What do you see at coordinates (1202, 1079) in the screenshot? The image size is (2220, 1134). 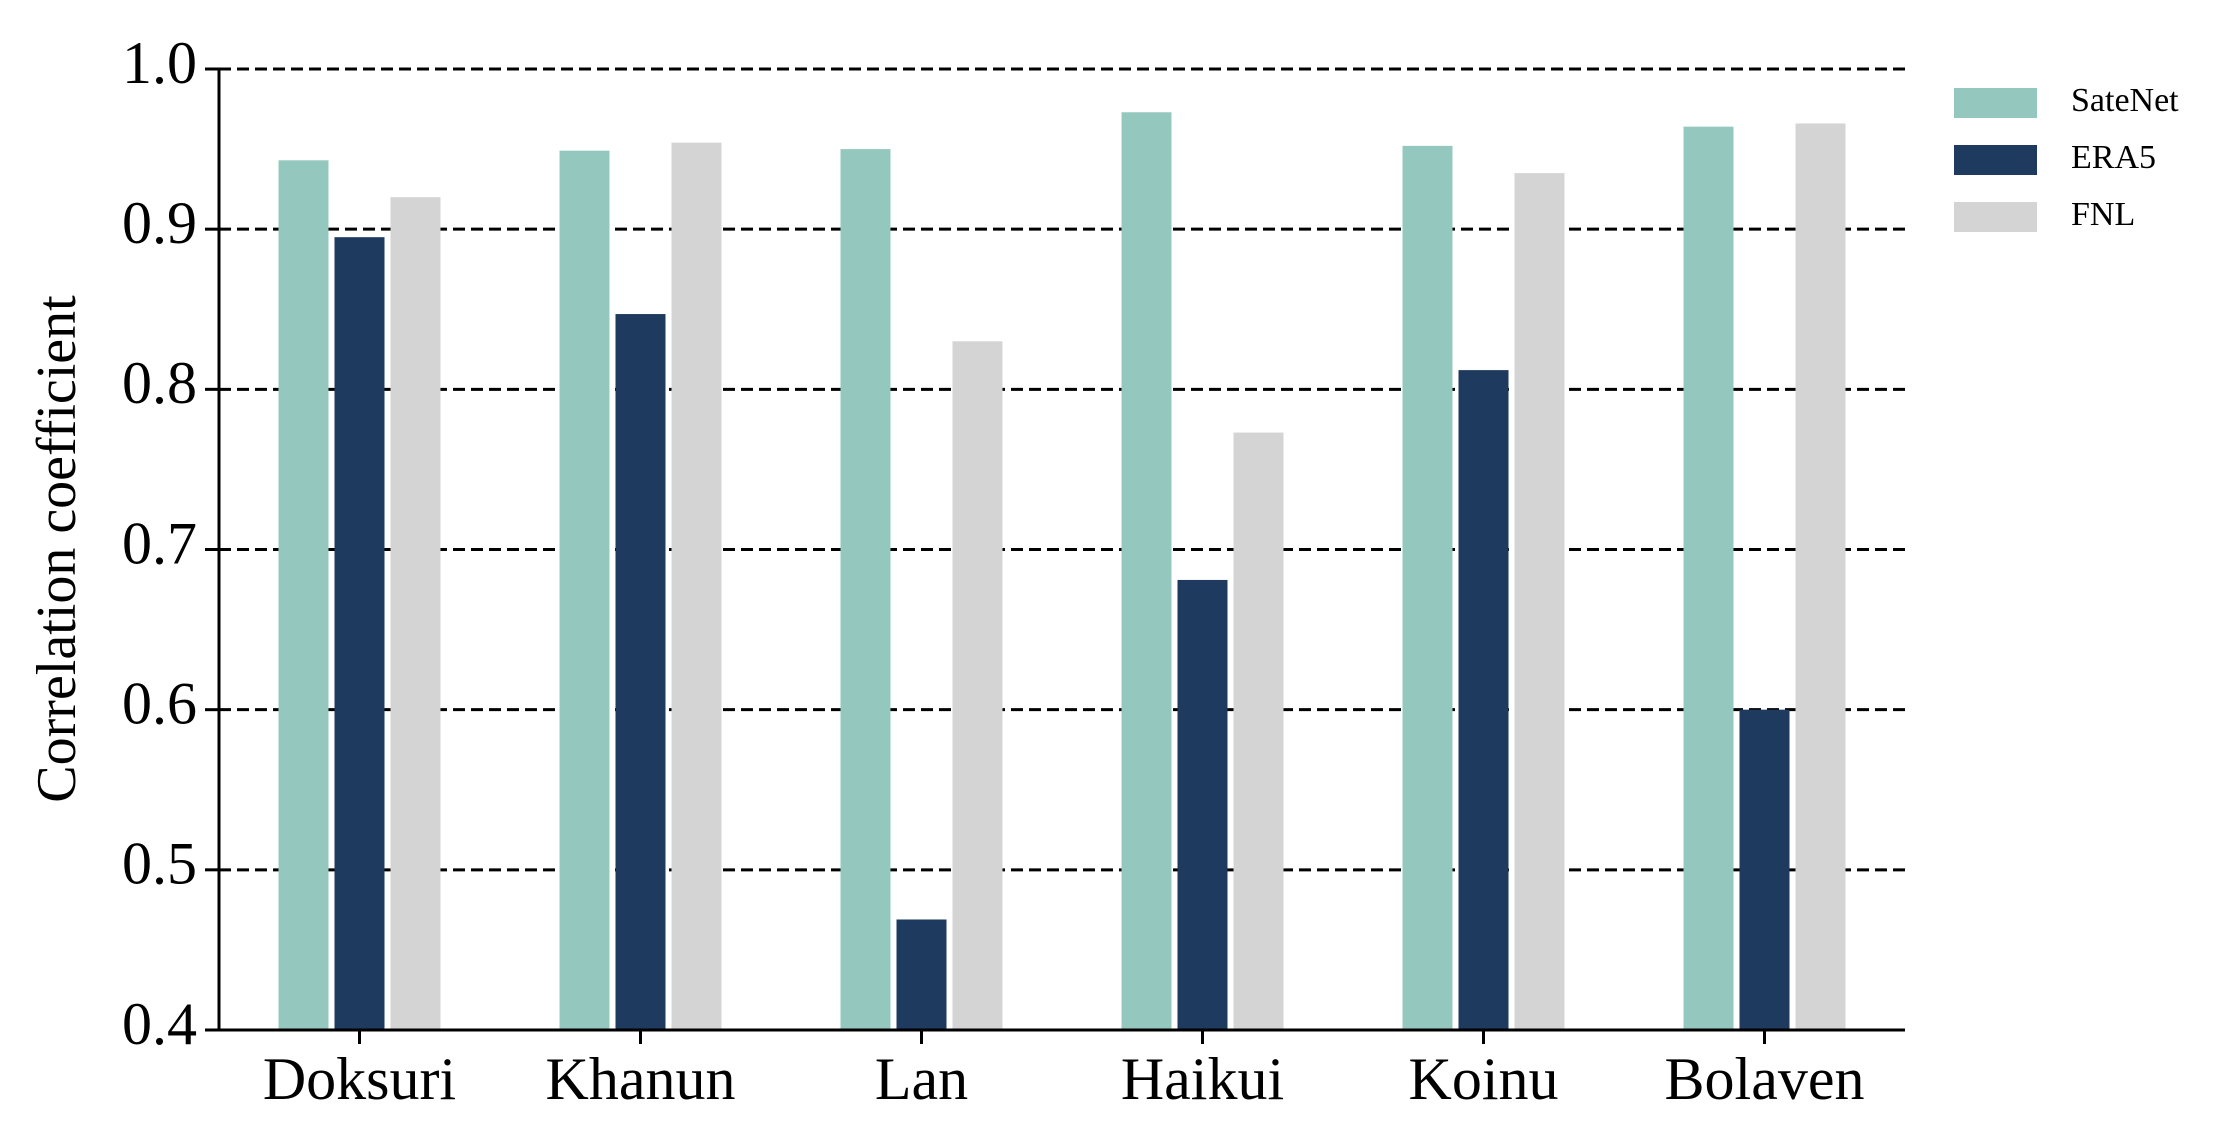 I see `x-tick-label: Haikui` at bounding box center [1202, 1079].